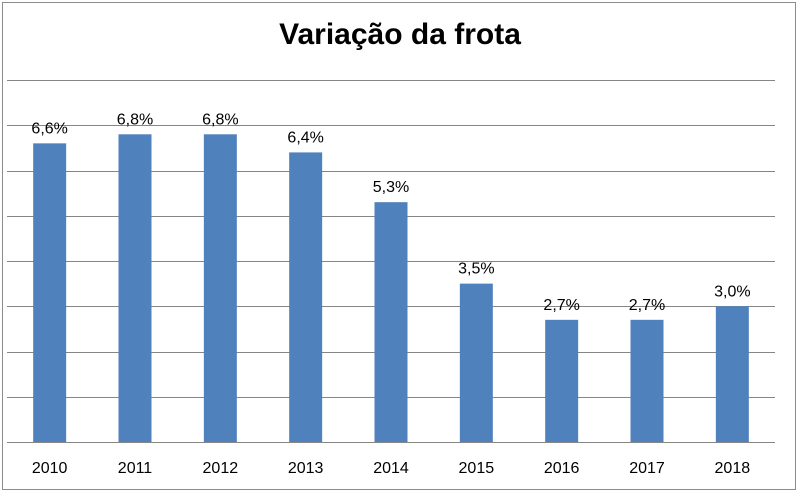 The height and width of the screenshot is (494, 800). What do you see at coordinates (305, 137) in the screenshot?
I see `data-label-2013: 6,4%` at bounding box center [305, 137].